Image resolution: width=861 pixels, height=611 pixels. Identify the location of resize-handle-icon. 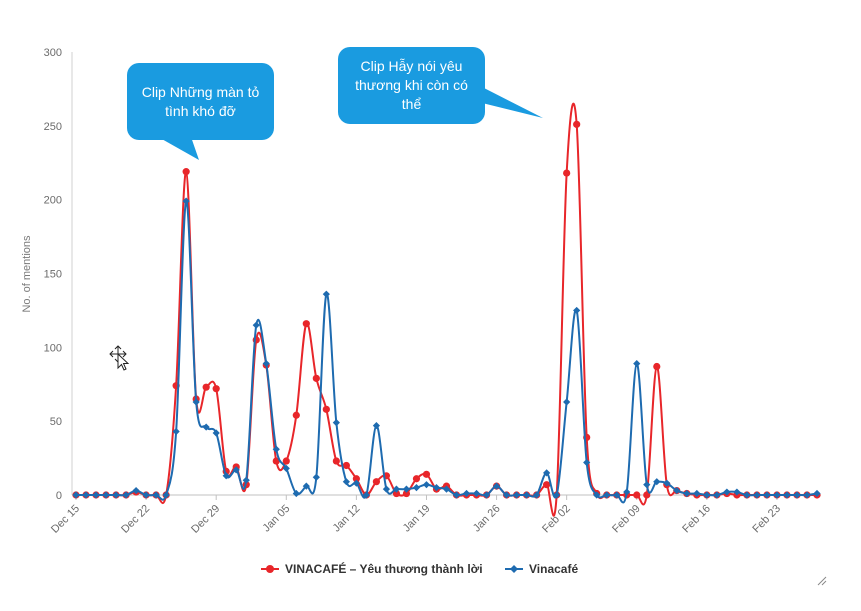
(822, 581).